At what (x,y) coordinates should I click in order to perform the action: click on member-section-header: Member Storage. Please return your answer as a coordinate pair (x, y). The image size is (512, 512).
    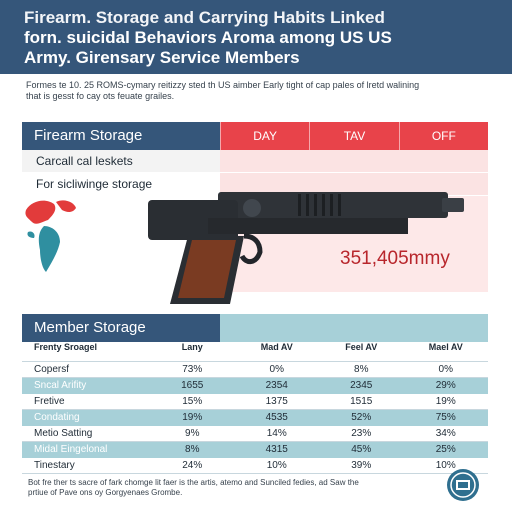
    Looking at the image, I should click on (255, 328).